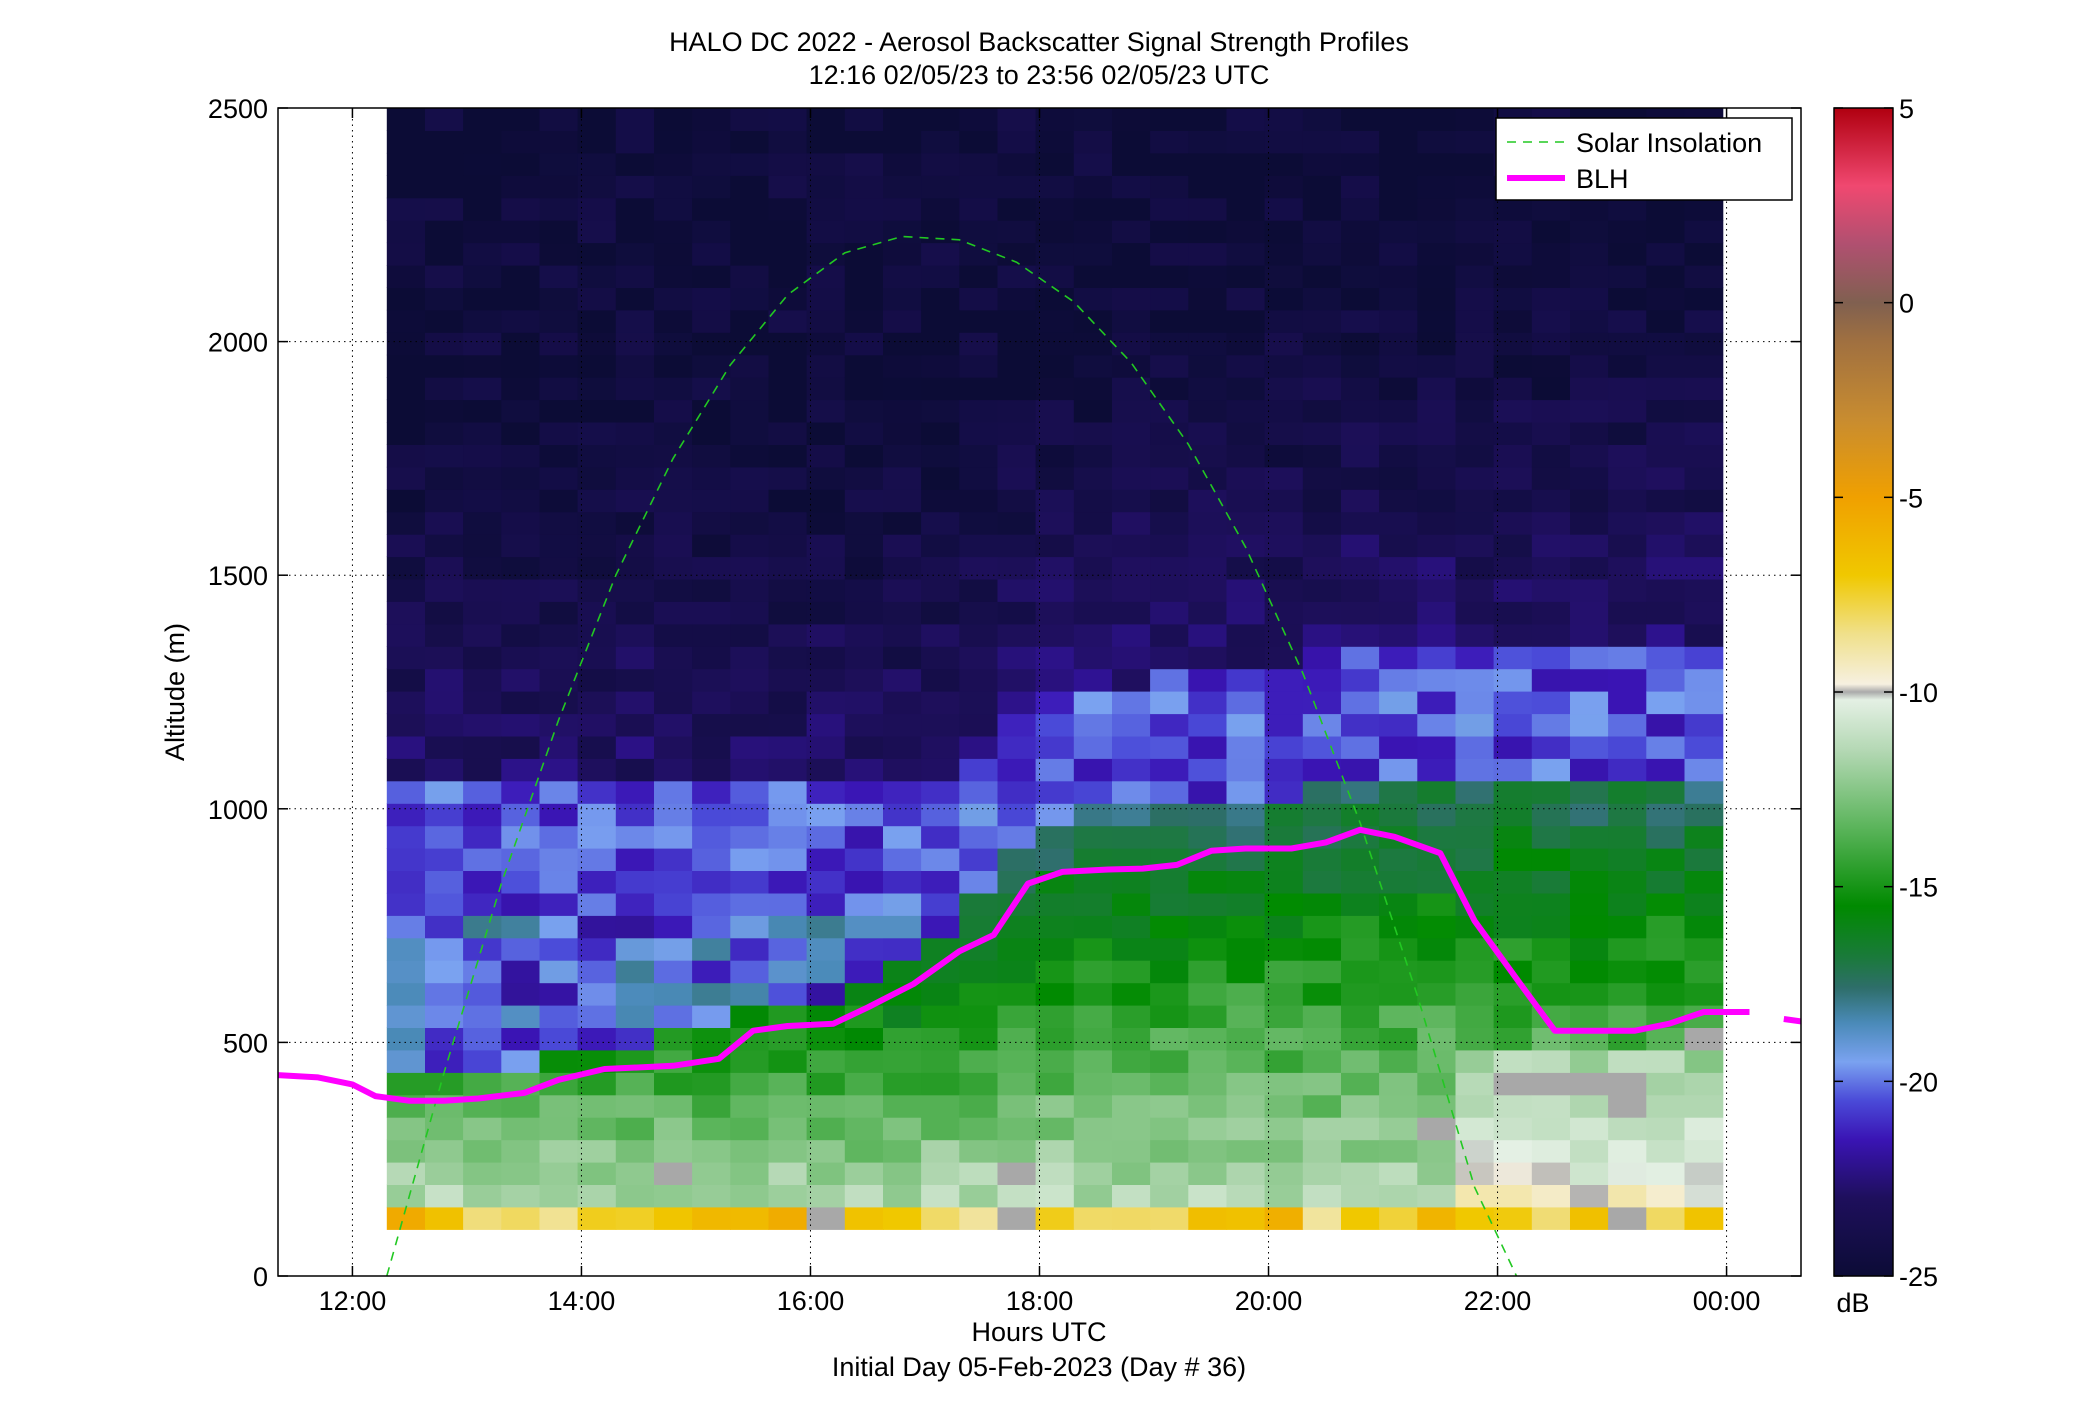  What do you see at coordinates (238, 109) in the screenshot?
I see `y-tick-label: 2500` at bounding box center [238, 109].